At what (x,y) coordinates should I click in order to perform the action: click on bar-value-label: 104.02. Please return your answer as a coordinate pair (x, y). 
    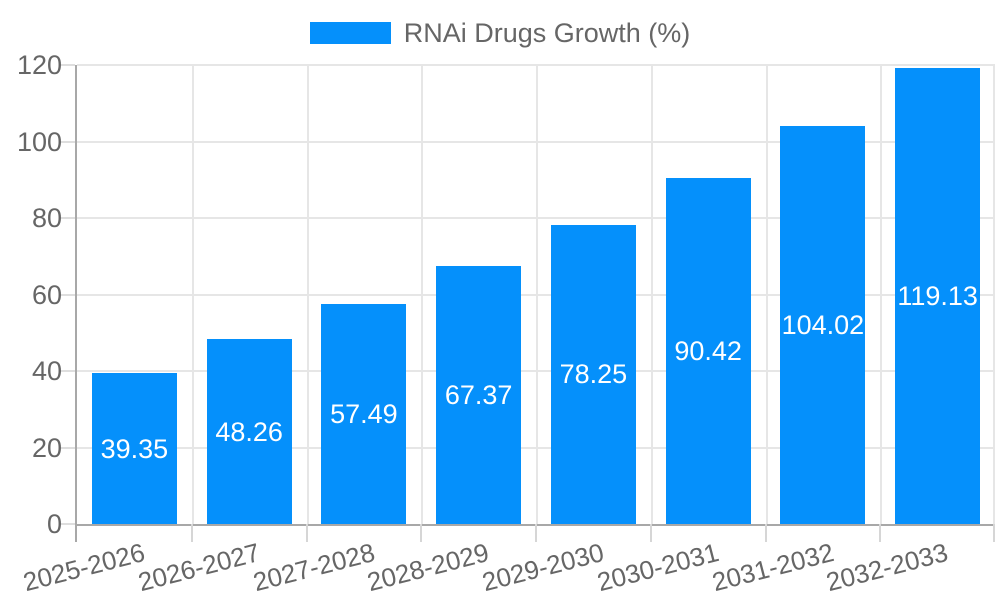
    Looking at the image, I should click on (823, 325).